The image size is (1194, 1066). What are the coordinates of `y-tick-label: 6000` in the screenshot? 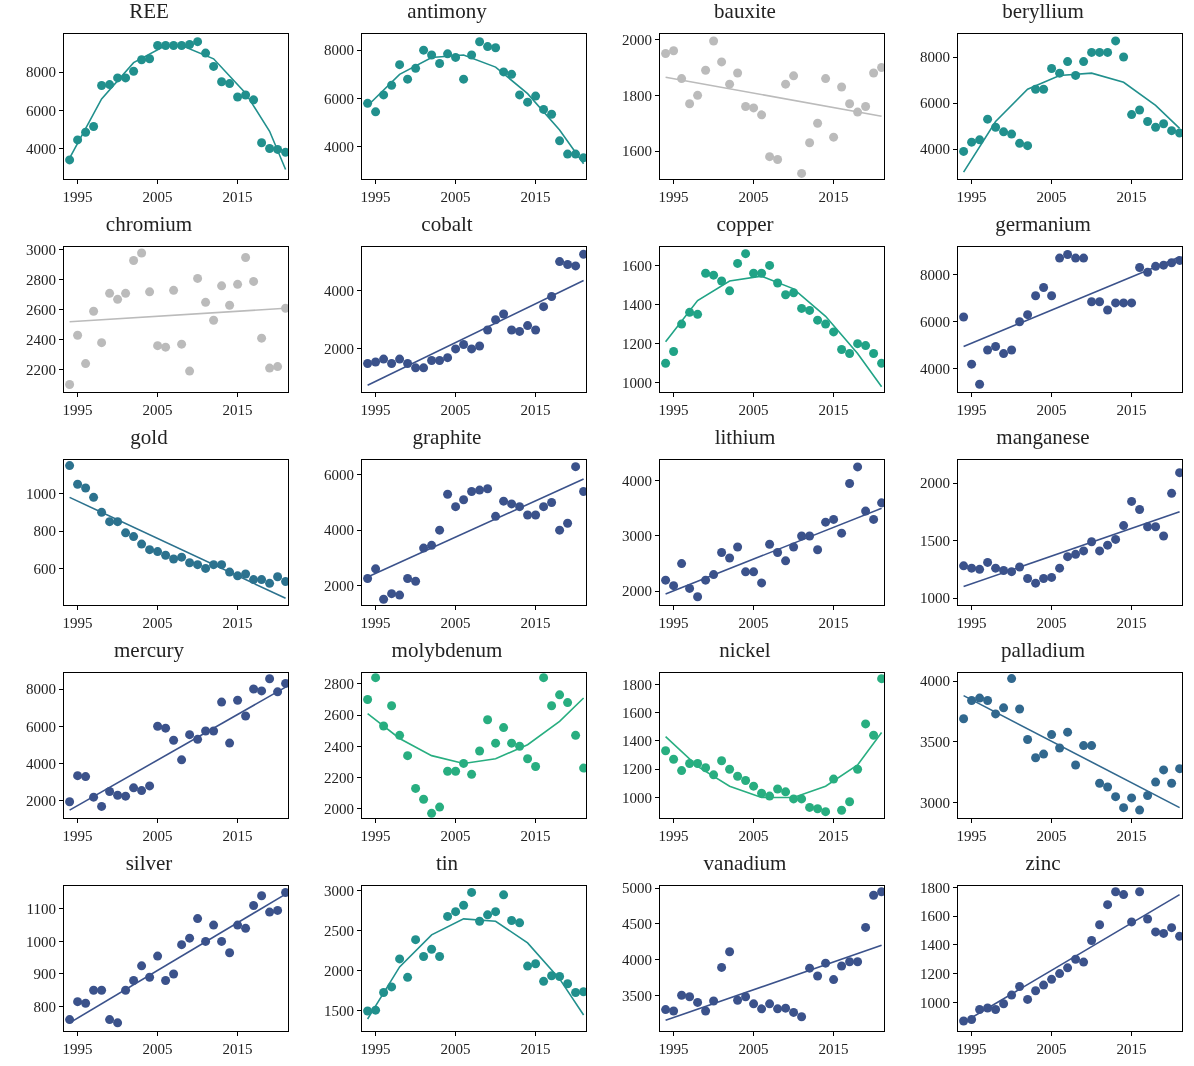 It's located at (935, 103).